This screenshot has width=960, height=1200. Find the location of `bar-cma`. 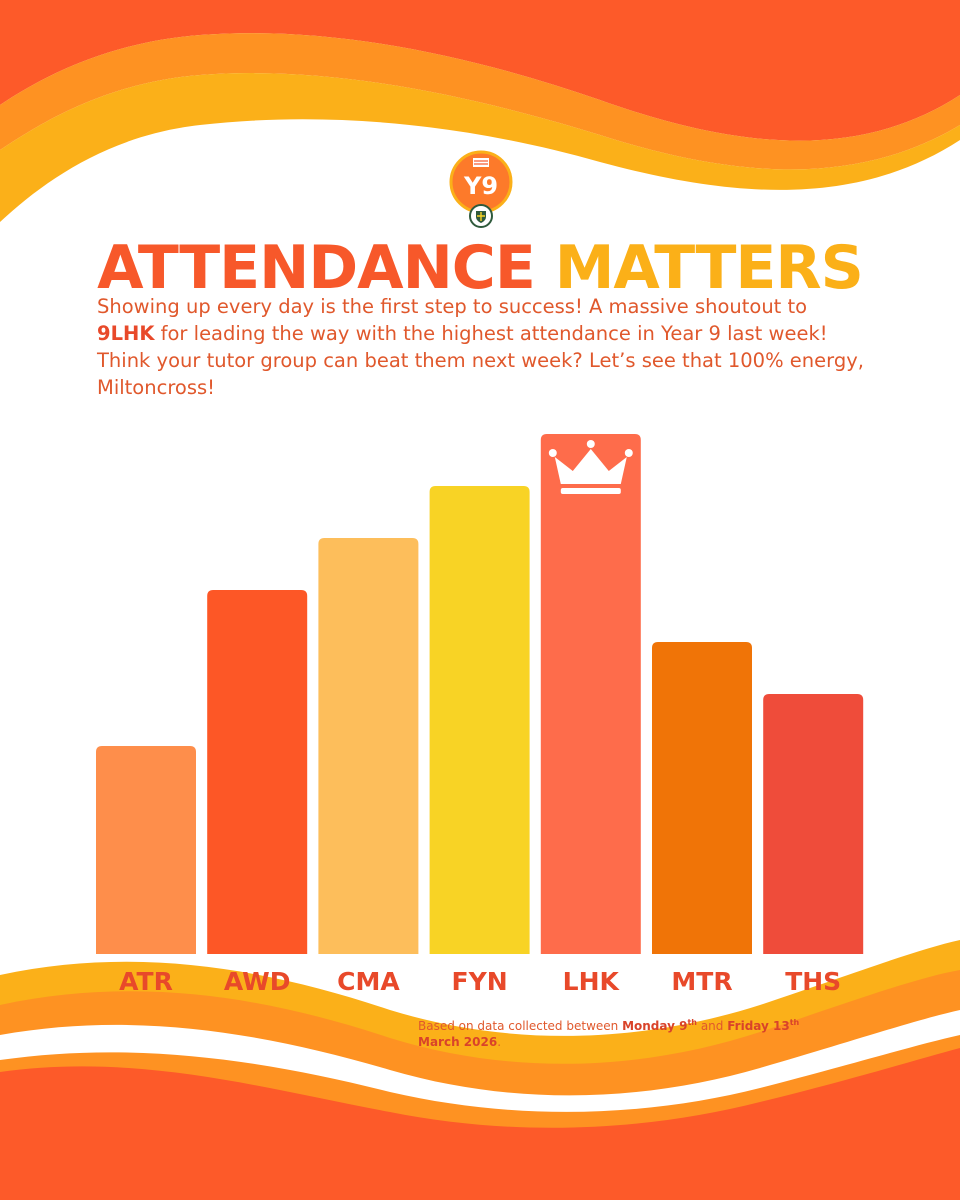

bar-cma is located at coordinates (368, 746).